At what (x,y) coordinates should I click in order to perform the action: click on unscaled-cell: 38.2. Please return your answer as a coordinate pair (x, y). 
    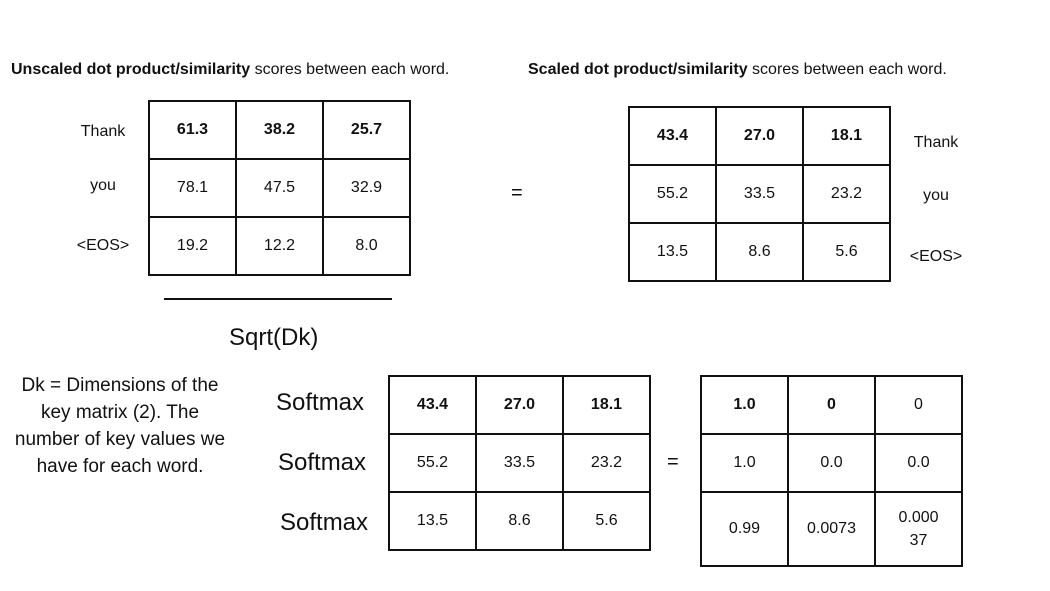
    Looking at the image, I should click on (279, 130).